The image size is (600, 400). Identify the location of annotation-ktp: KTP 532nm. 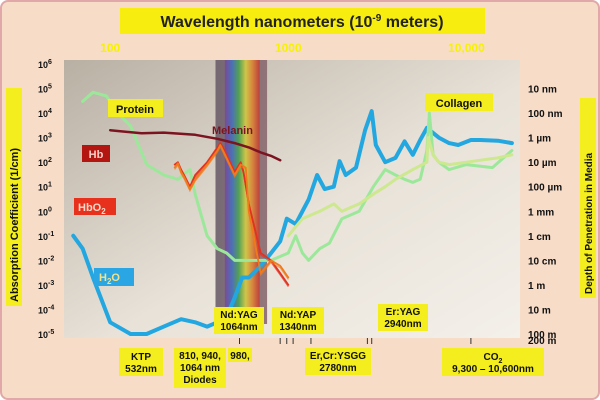
(141, 362).